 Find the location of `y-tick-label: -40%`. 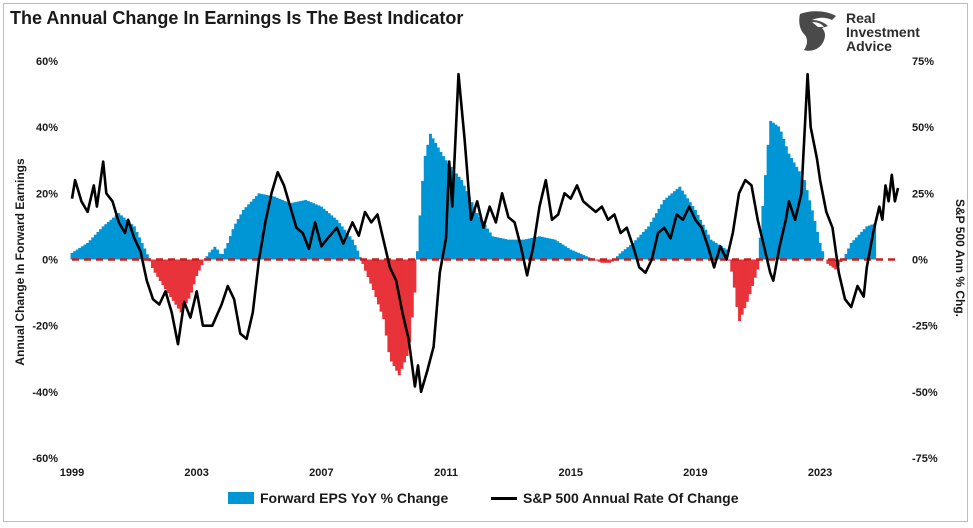

y-tick-label: -40% is located at coordinates (45, 393).